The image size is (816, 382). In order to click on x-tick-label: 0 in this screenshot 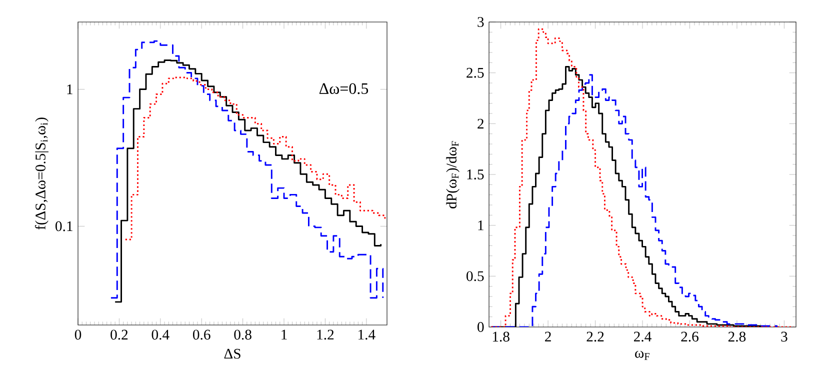, I will do `click(78, 335)`.